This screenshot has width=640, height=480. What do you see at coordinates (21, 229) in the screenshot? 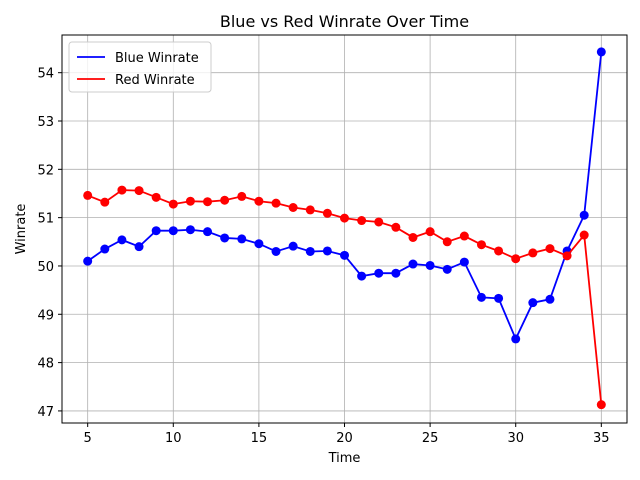
I see `y-axis-title: Winrate` at bounding box center [21, 229].